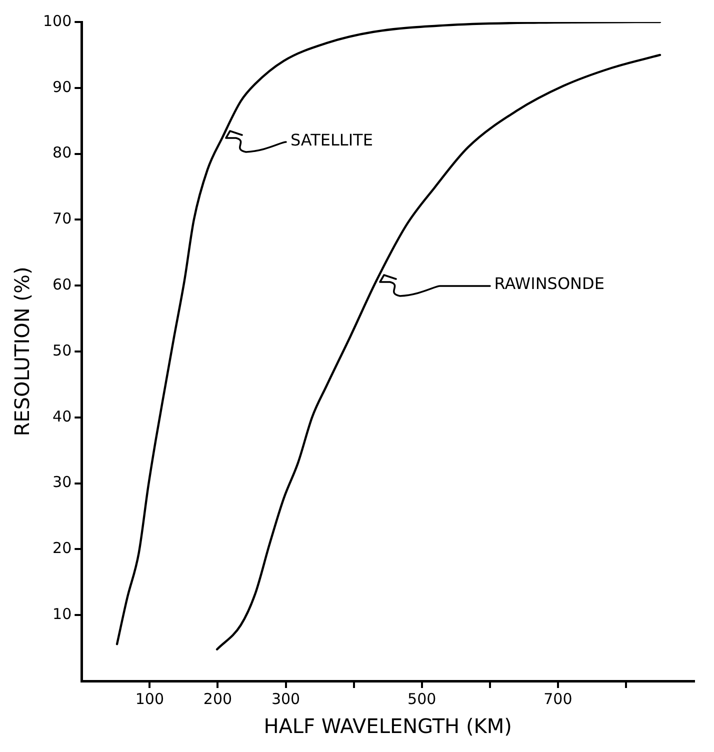 This screenshot has height=752, width=714. Describe the element at coordinates (62, 87) in the screenshot. I see `y-tick-label: 90` at that location.